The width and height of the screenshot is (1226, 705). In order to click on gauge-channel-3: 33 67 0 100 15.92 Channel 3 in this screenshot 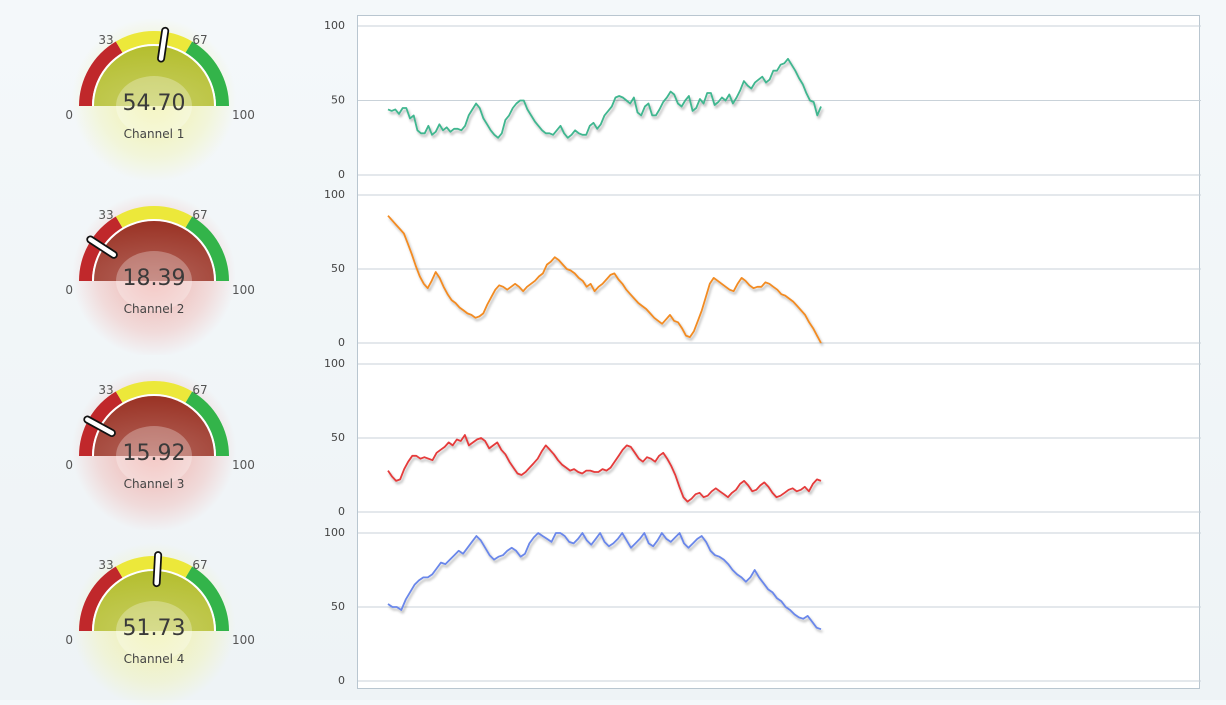, I will do `click(160, 449)`.